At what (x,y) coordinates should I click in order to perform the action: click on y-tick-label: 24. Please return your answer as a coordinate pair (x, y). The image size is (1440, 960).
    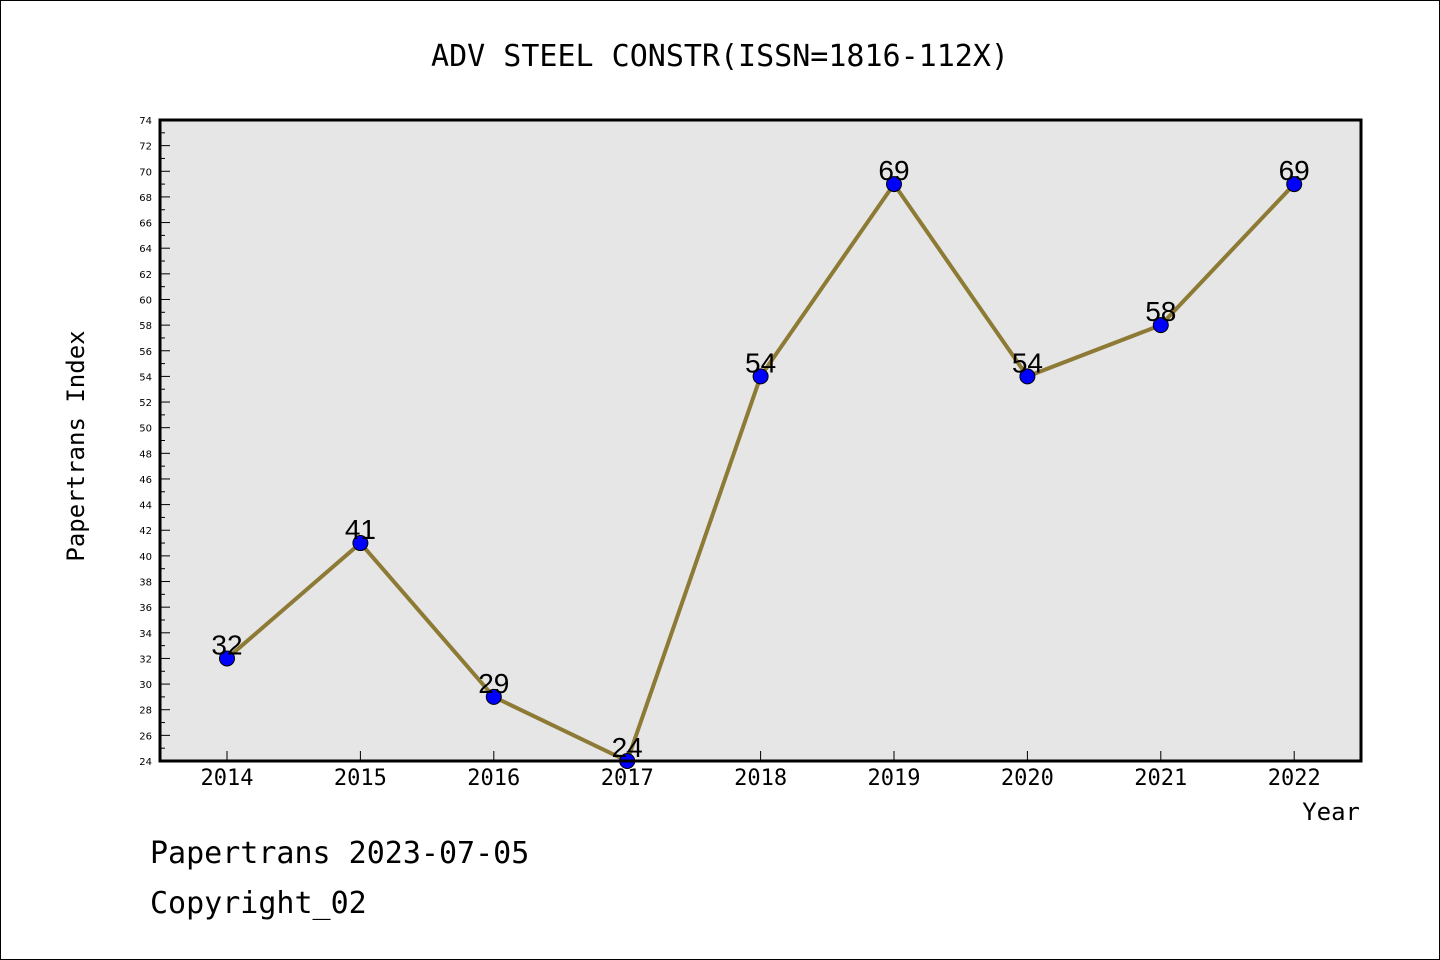
    Looking at the image, I should click on (145, 762).